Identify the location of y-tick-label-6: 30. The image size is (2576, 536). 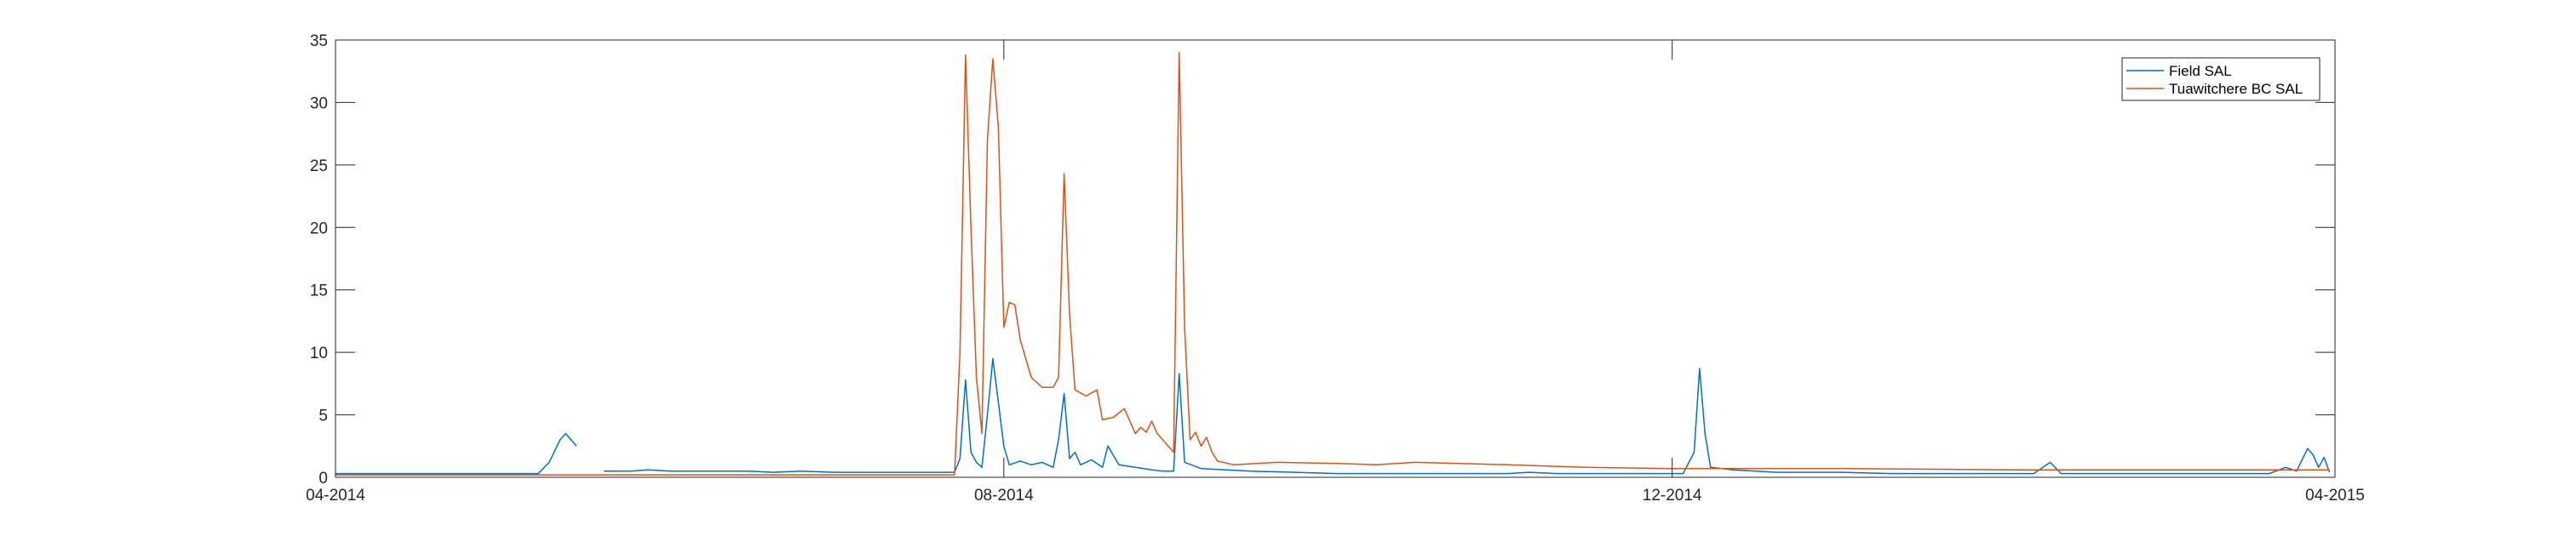
(319, 103).